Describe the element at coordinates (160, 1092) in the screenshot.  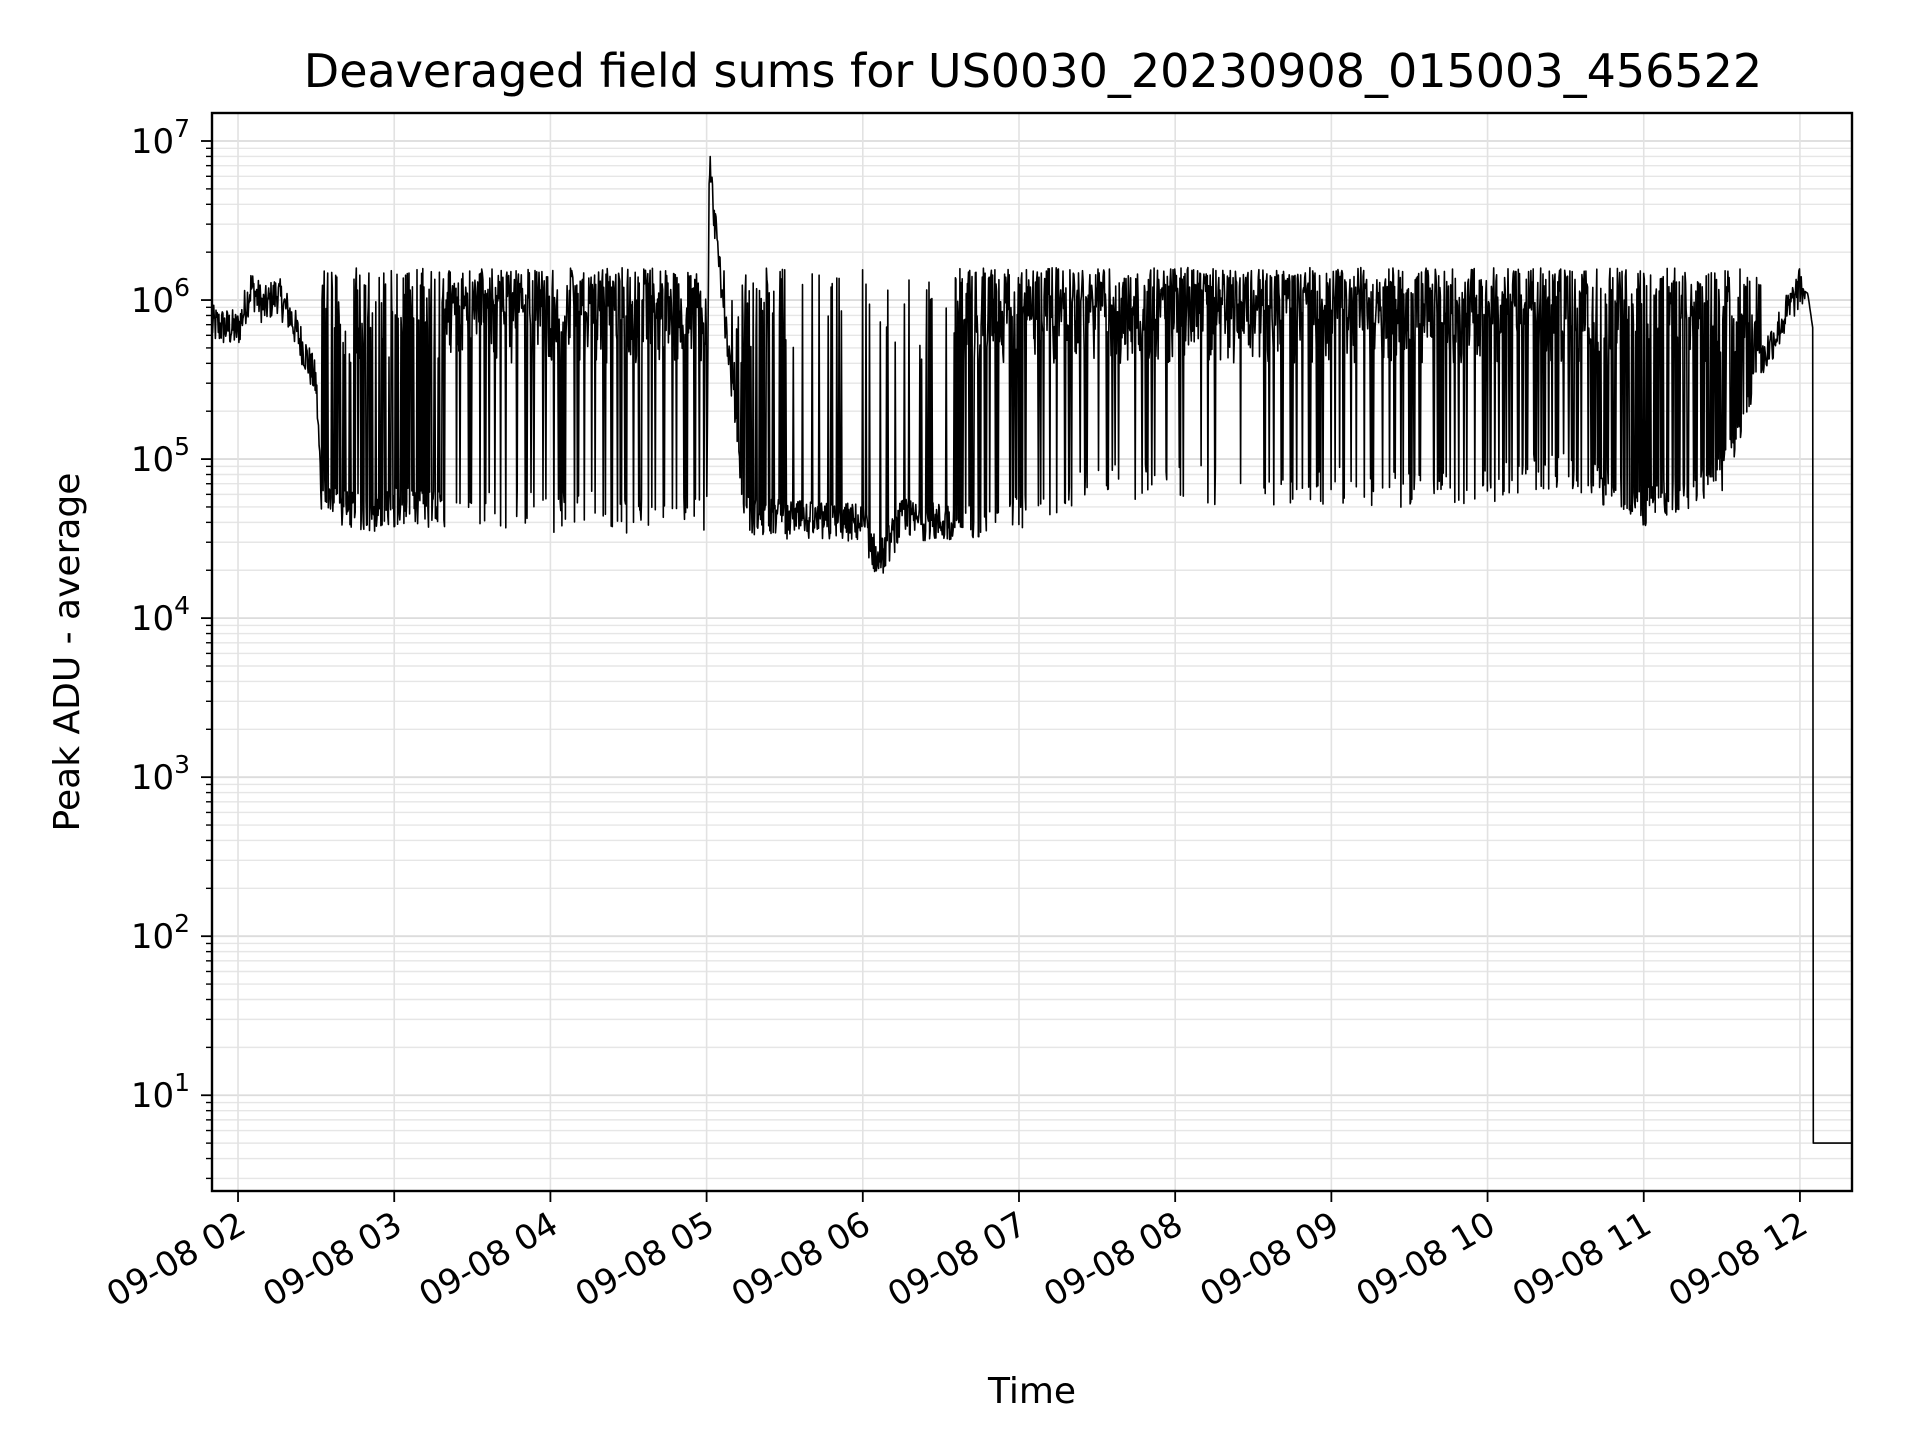
I see `y-tick-label: 10¹` at that location.